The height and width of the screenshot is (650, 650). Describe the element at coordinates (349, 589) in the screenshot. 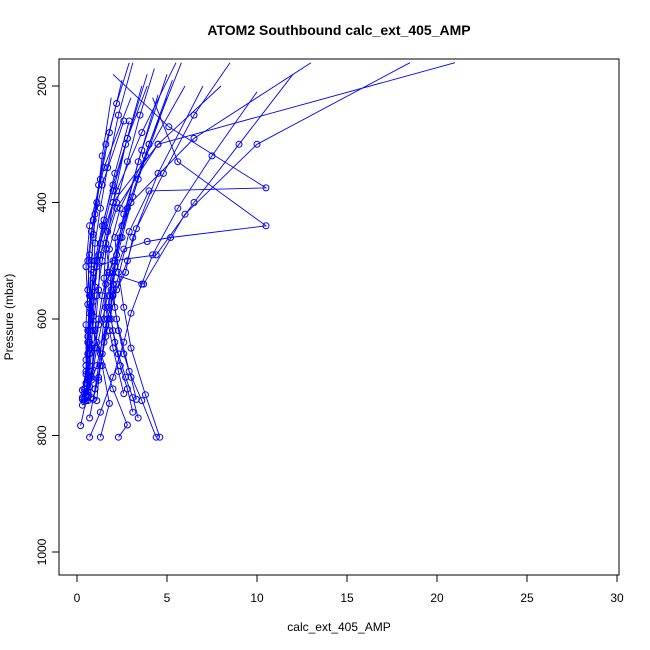

I see `x-axis: 0 5 10 15 20 25 30` at that location.